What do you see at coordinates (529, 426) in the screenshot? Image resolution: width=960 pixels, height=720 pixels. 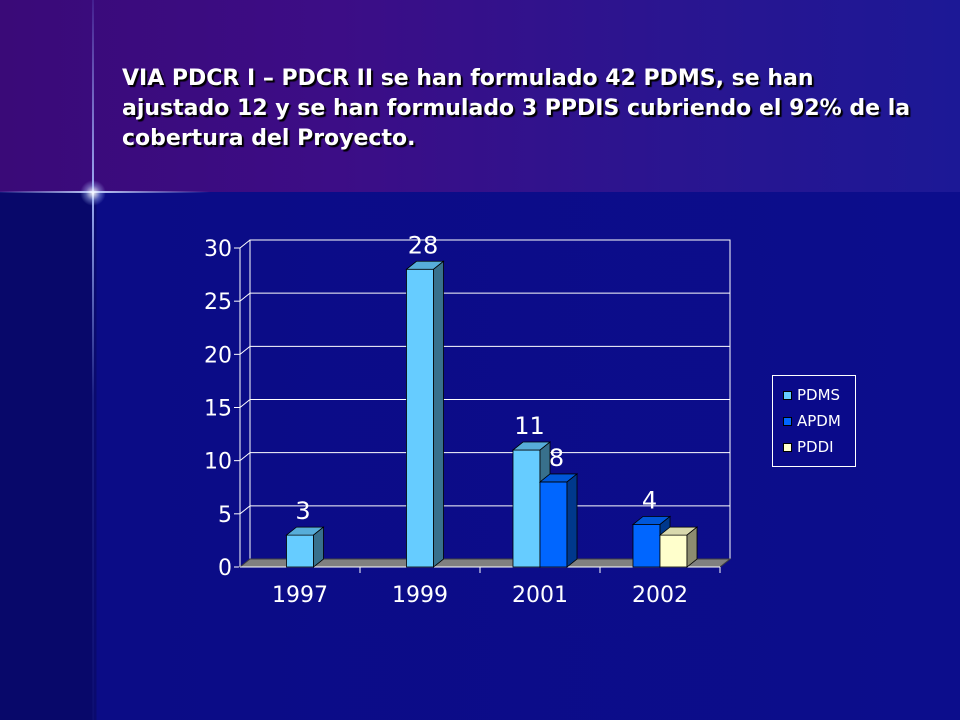 I see `data-label-pdms-2001: 11` at bounding box center [529, 426].